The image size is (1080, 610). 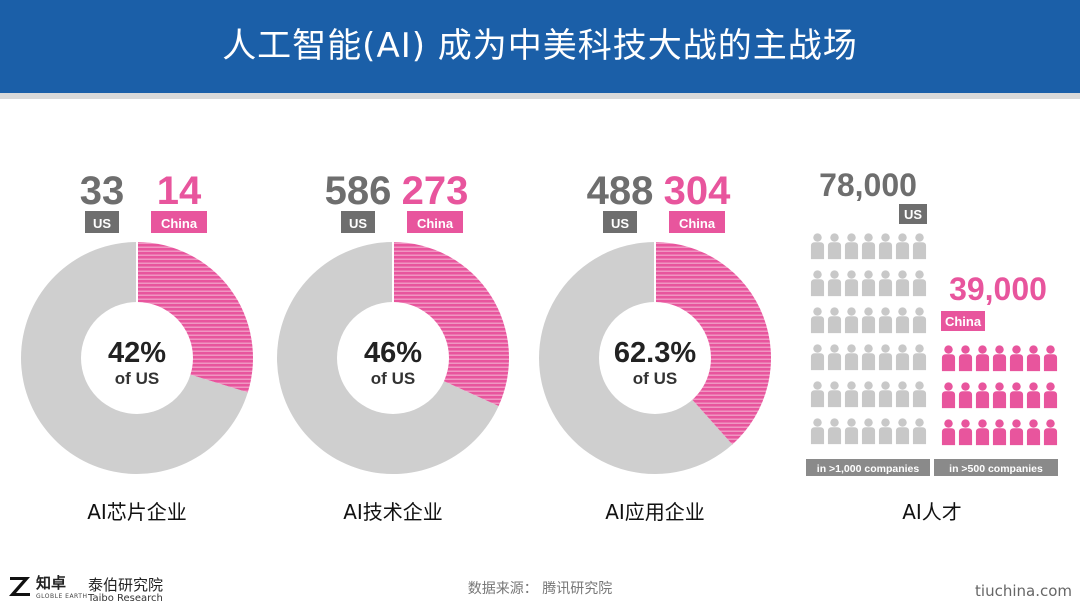 What do you see at coordinates (998, 289) in the screenshot?
I see `talent-china-value: 39,000` at bounding box center [998, 289].